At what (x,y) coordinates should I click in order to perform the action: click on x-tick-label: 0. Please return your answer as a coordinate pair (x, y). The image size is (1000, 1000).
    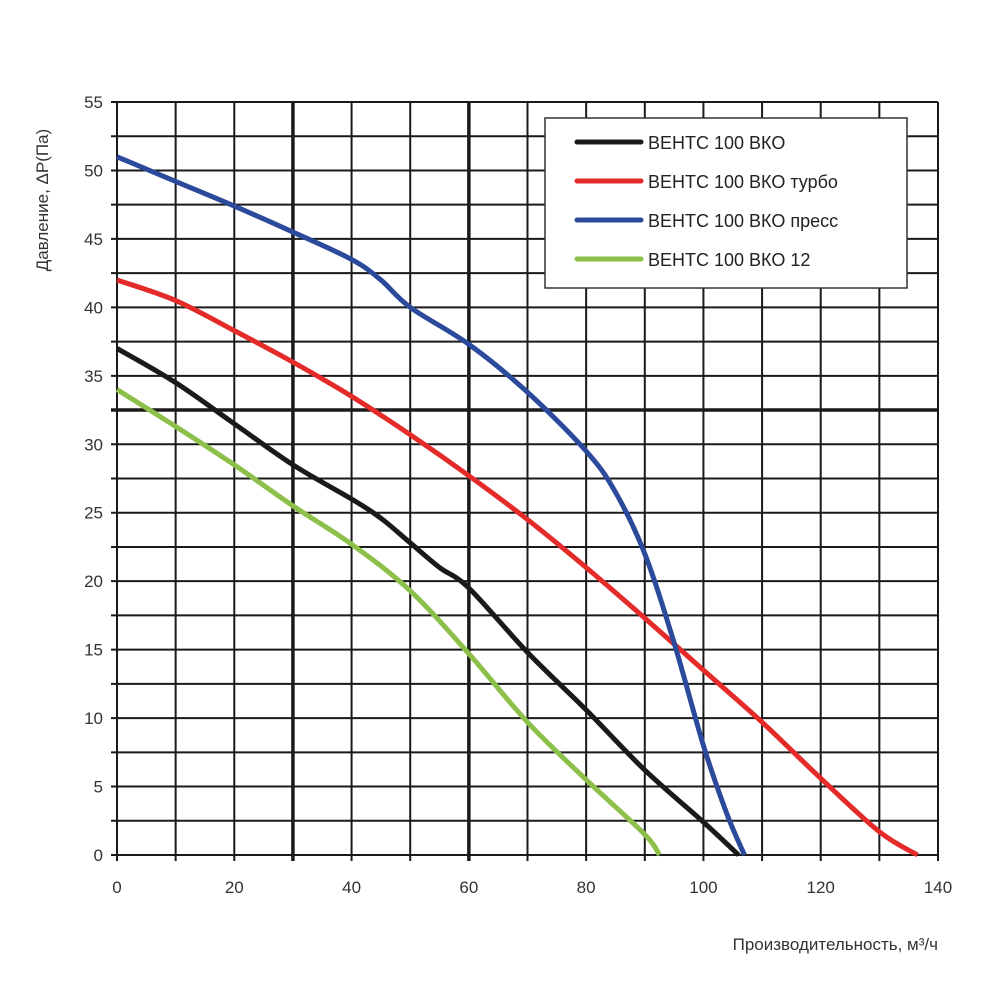
    Looking at the image, I should click on (116, 887).